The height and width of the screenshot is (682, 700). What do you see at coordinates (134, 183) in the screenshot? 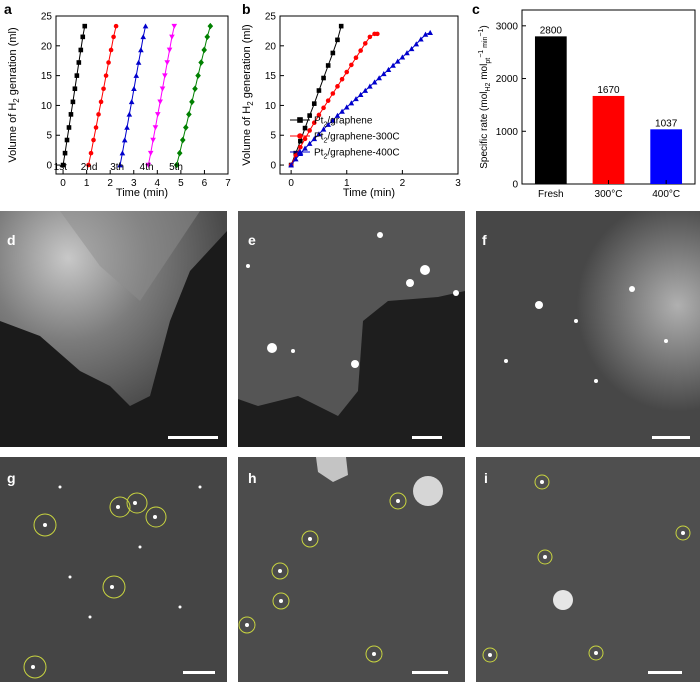
I see `plot-a-xtick-label: 3` at bounding box center [134, 183].